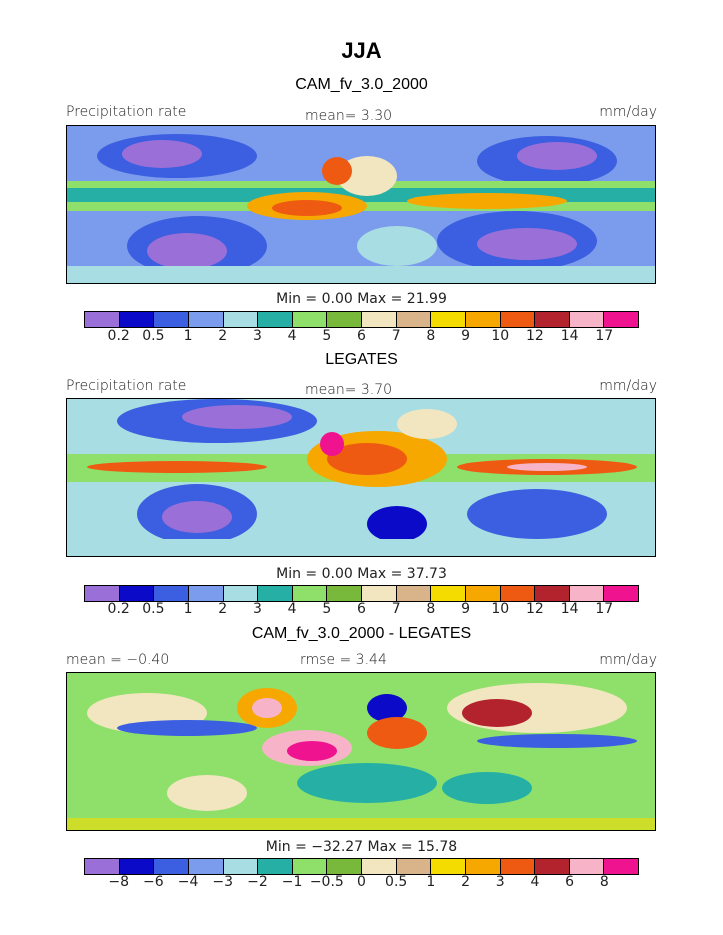 This screenshot has width=723, height=935. What do you see at coordinates (361, 84) in the screenshot?
I see `panel-1-title: CAM_fv_3.0_2000` at bounding box center [361, 84].